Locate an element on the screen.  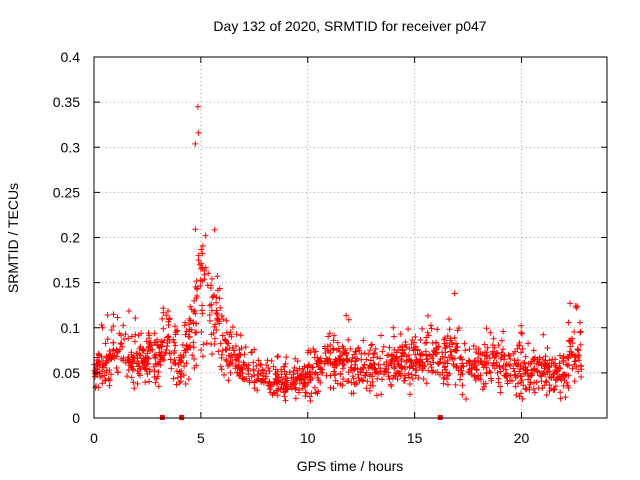
y-tick-label: 0.2 is located at coordinates (71, 238).